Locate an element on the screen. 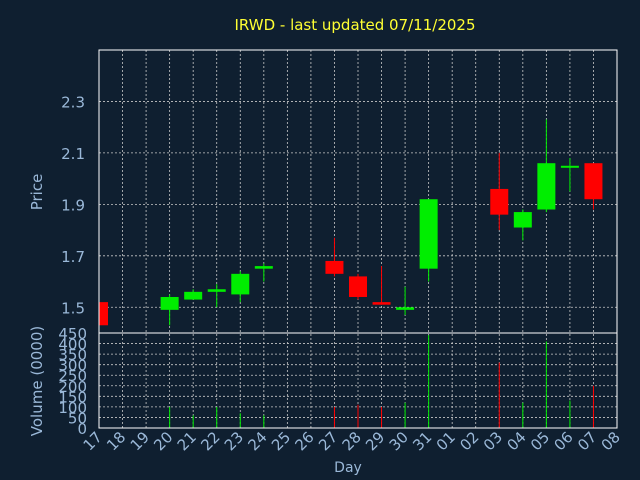  x-tick-label: 18 is located at coordinates (116, 441).